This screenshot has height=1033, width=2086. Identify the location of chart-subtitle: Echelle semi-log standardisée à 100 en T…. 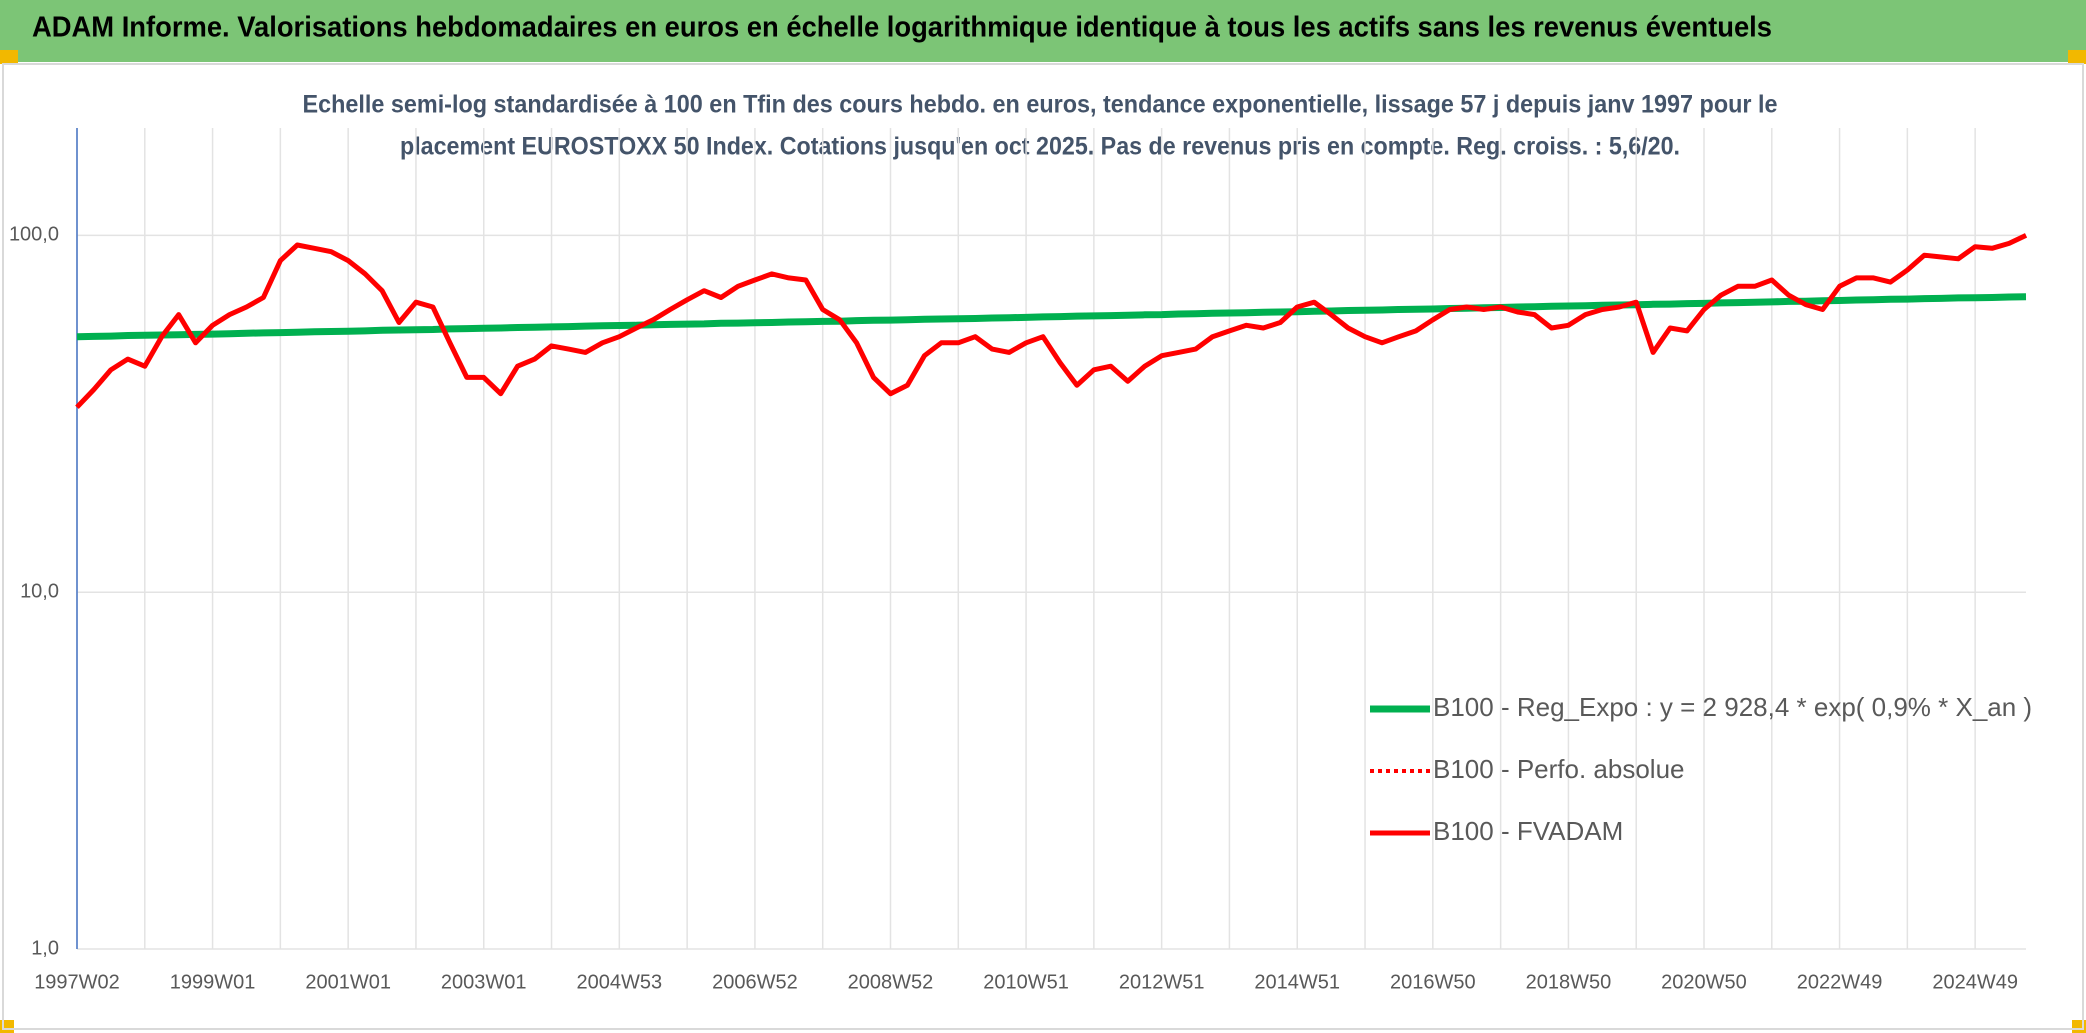
(1040, 105).